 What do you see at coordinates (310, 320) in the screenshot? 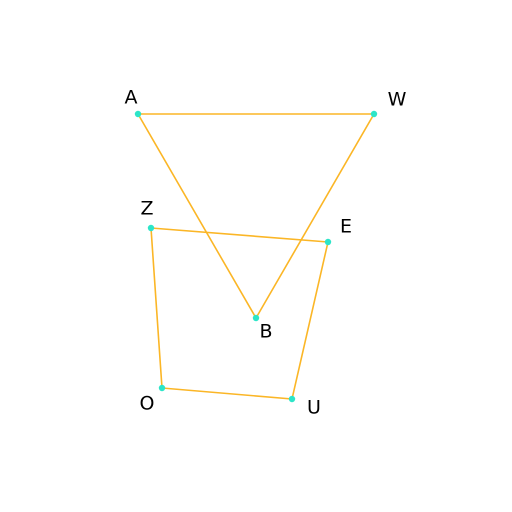
I see `edge-eu` at bounding box center [310, 320].